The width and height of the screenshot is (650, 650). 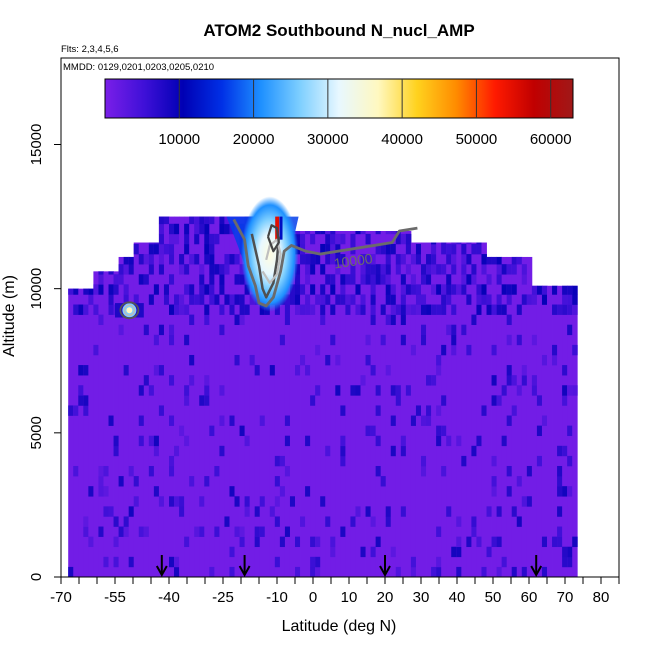 What do you see at coordinates (277, 597) in the screenshot?
I see `x-tick-label: -10` at bounding box center [277, 597].